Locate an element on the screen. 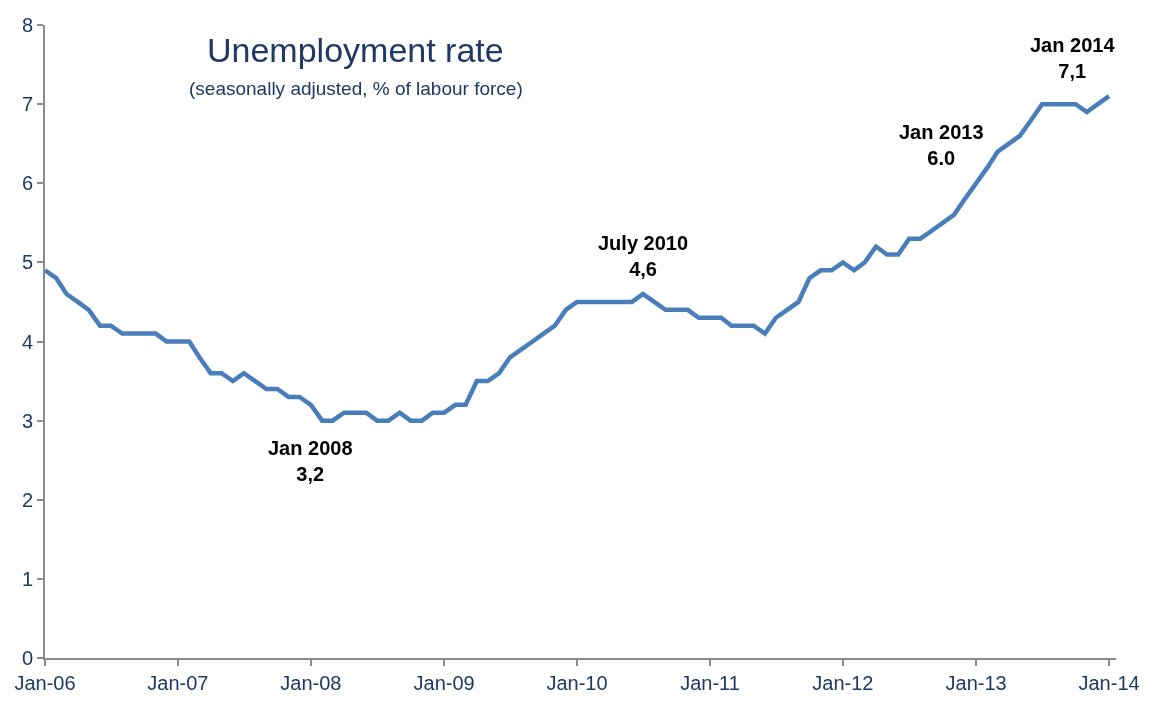  y-tick-label: 8 is located at coordinates (27, 25).